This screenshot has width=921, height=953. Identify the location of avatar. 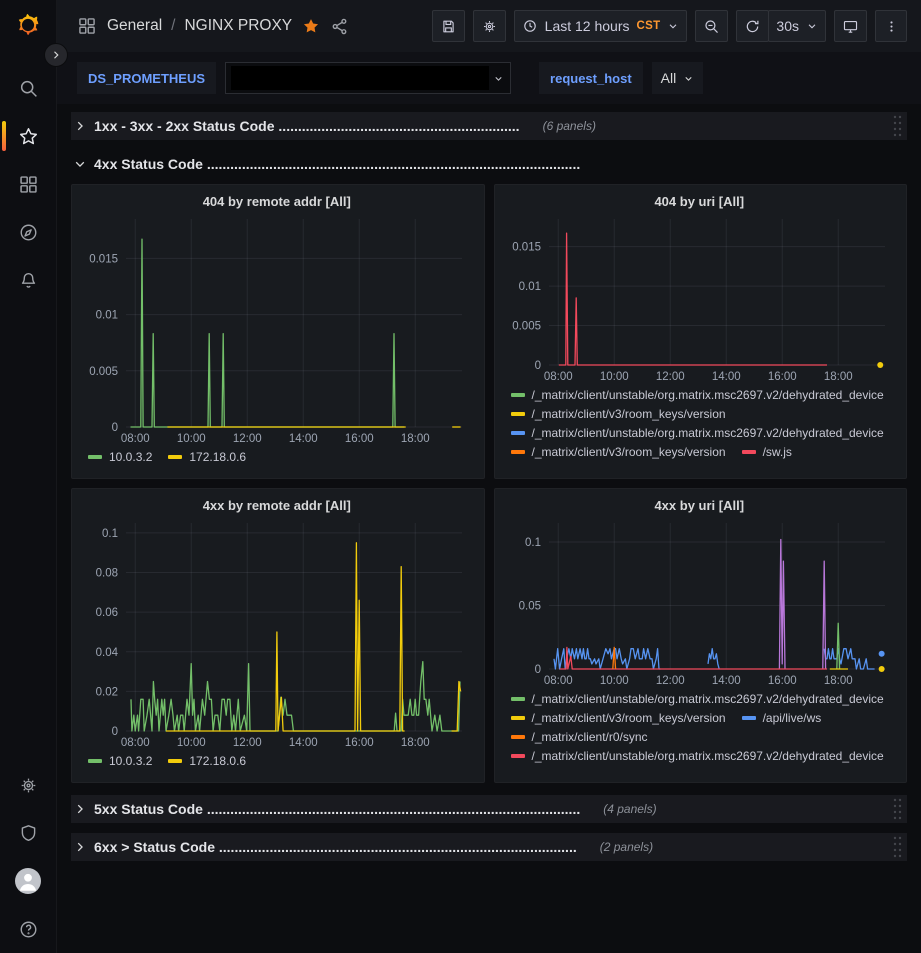
(28, 881).